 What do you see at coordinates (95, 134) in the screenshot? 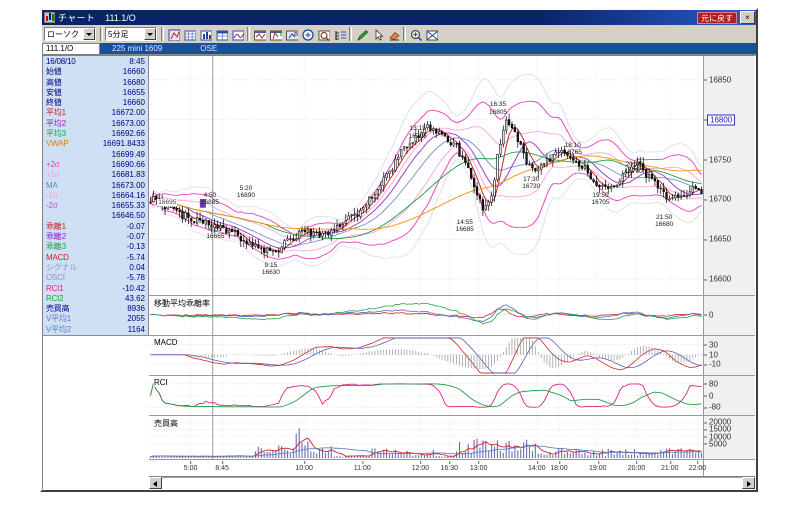
I see `sidebar-row: 平均3 16692.66` at bounding box center [95, 134].